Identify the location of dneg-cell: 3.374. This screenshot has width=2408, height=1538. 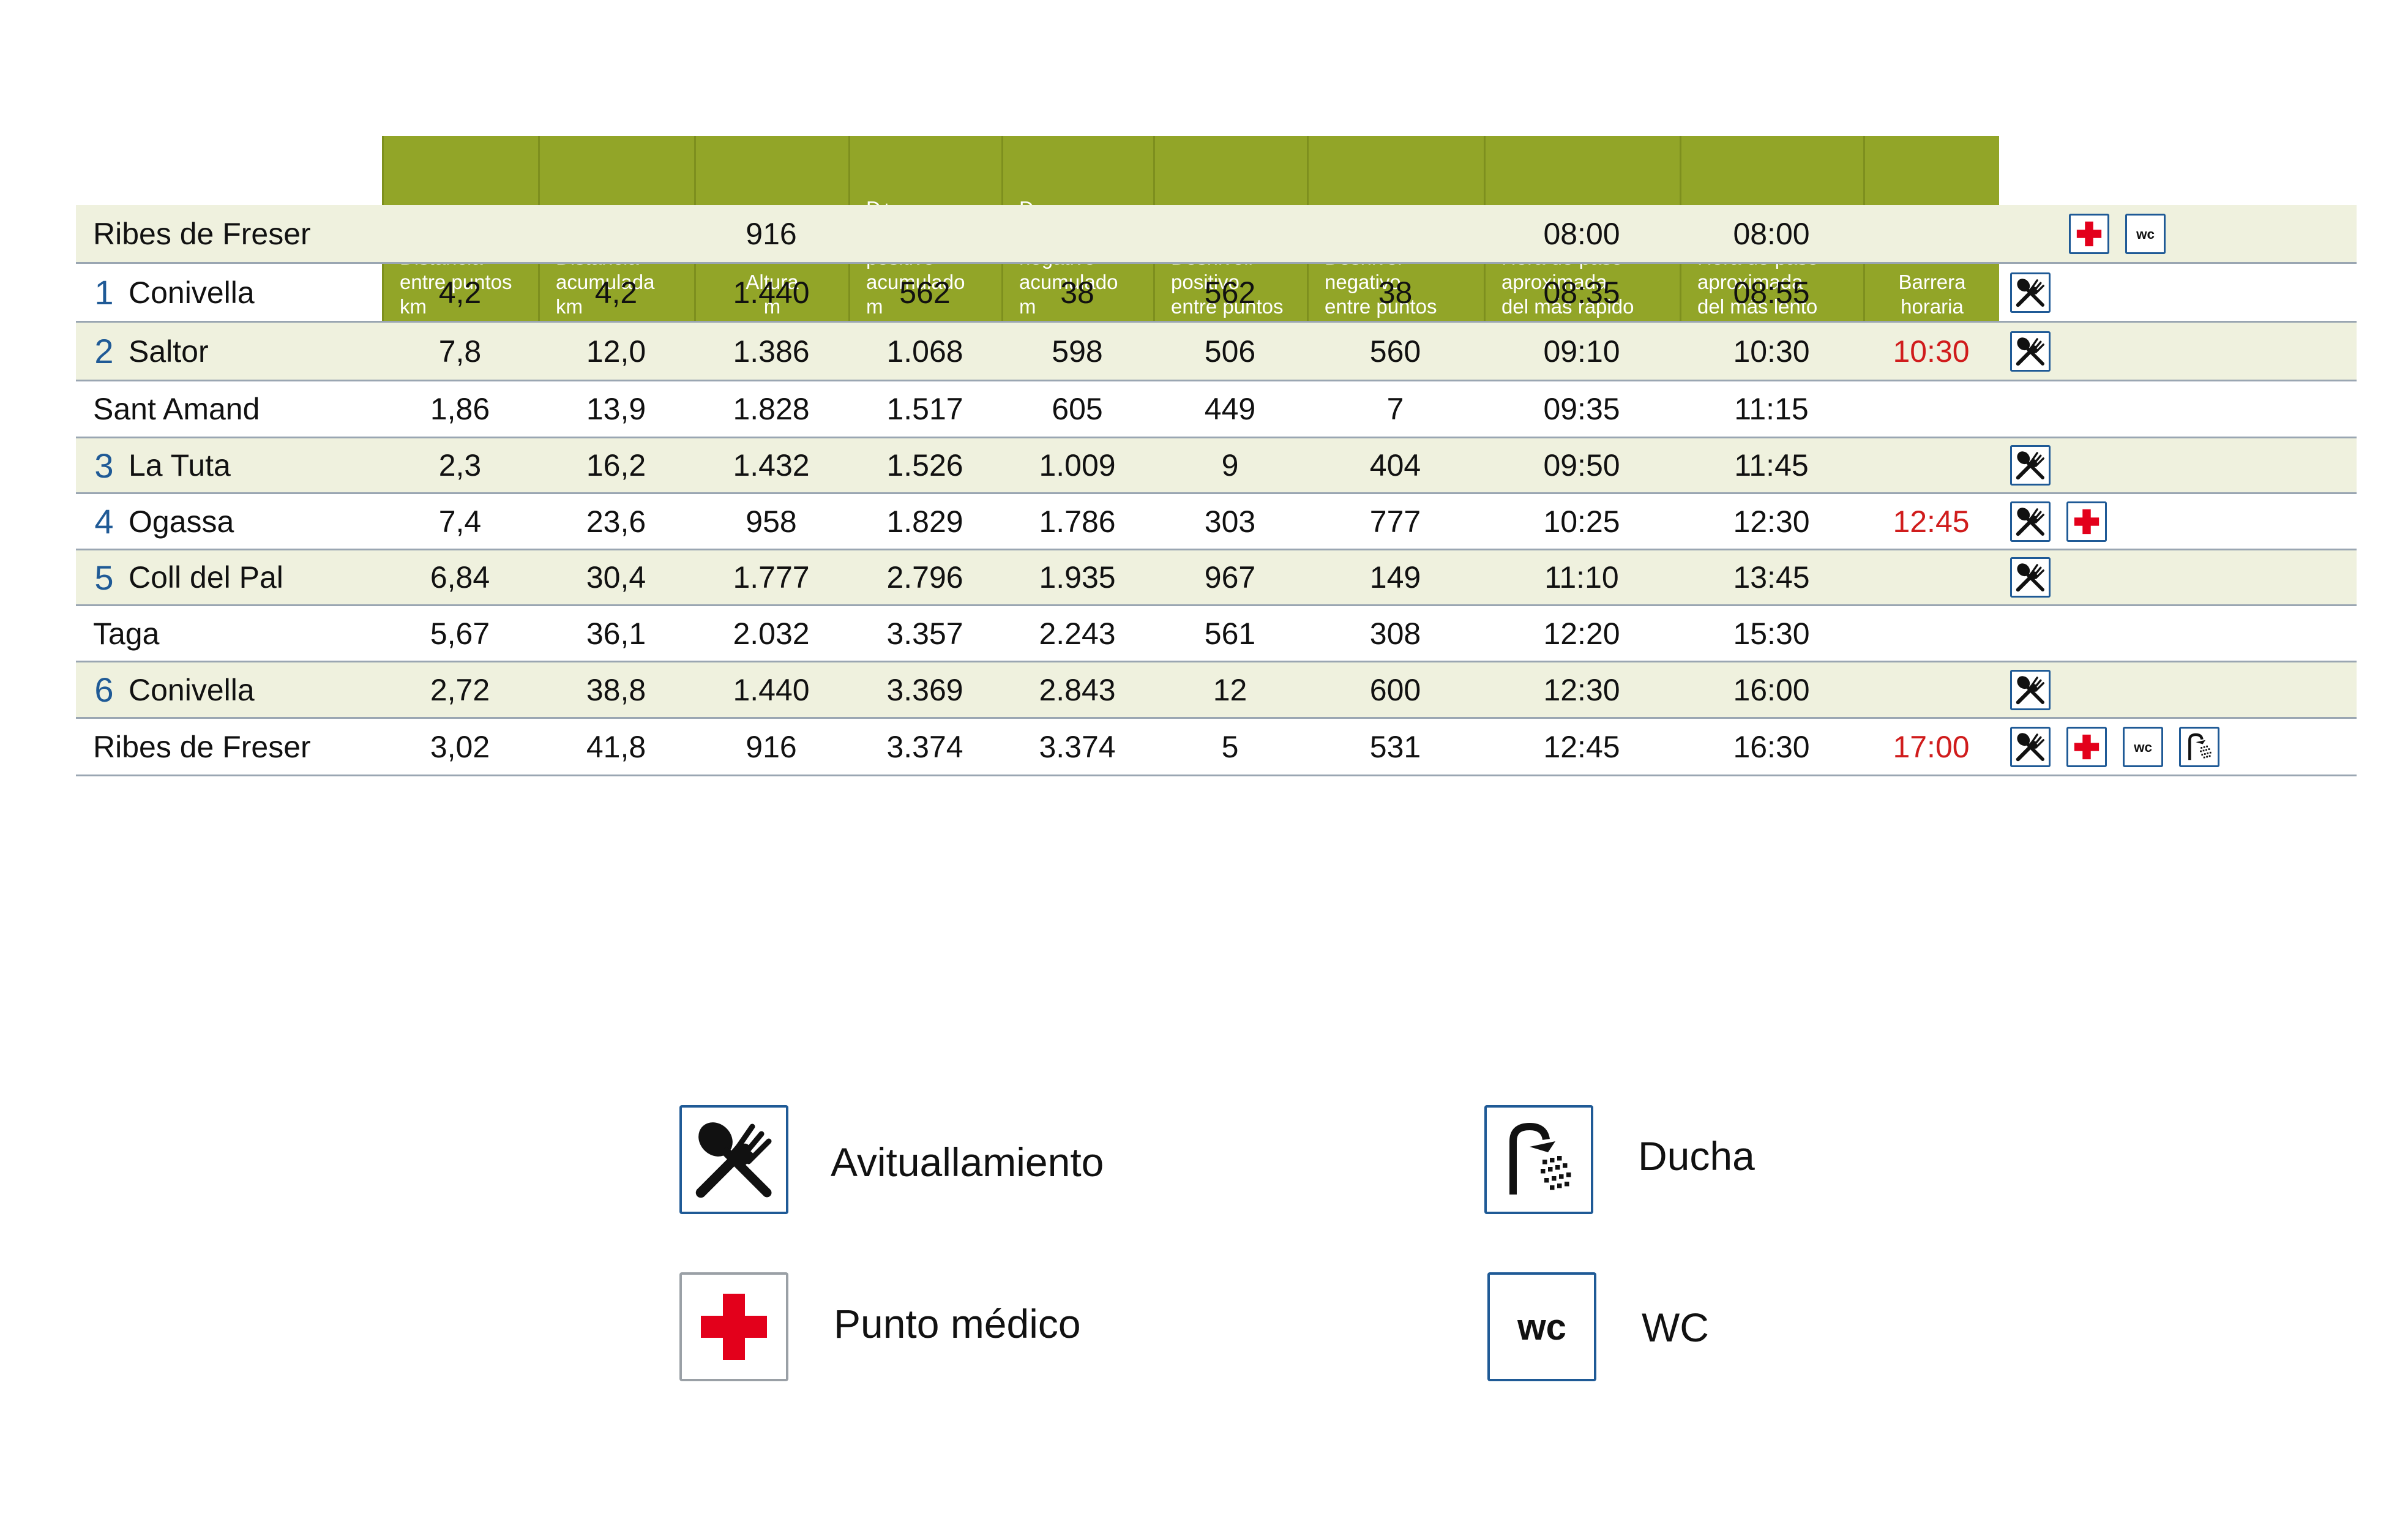
(1077, 746).